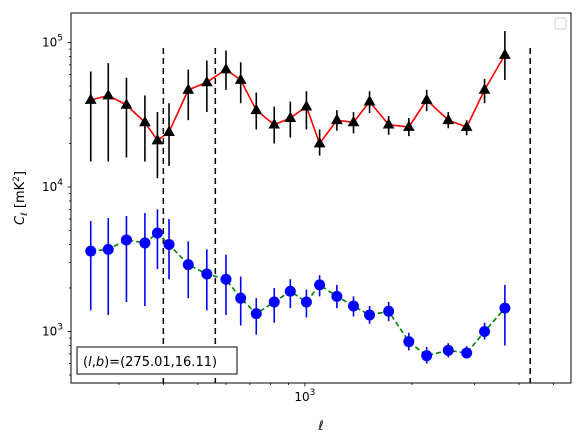 This screenshot has width=580, height=441. What do you see at coordinates (56, 204) in the screenshot?
I see `y-axis-ticks: 10³ 10⁴ 10⁵` at bounding box center [56, 204].